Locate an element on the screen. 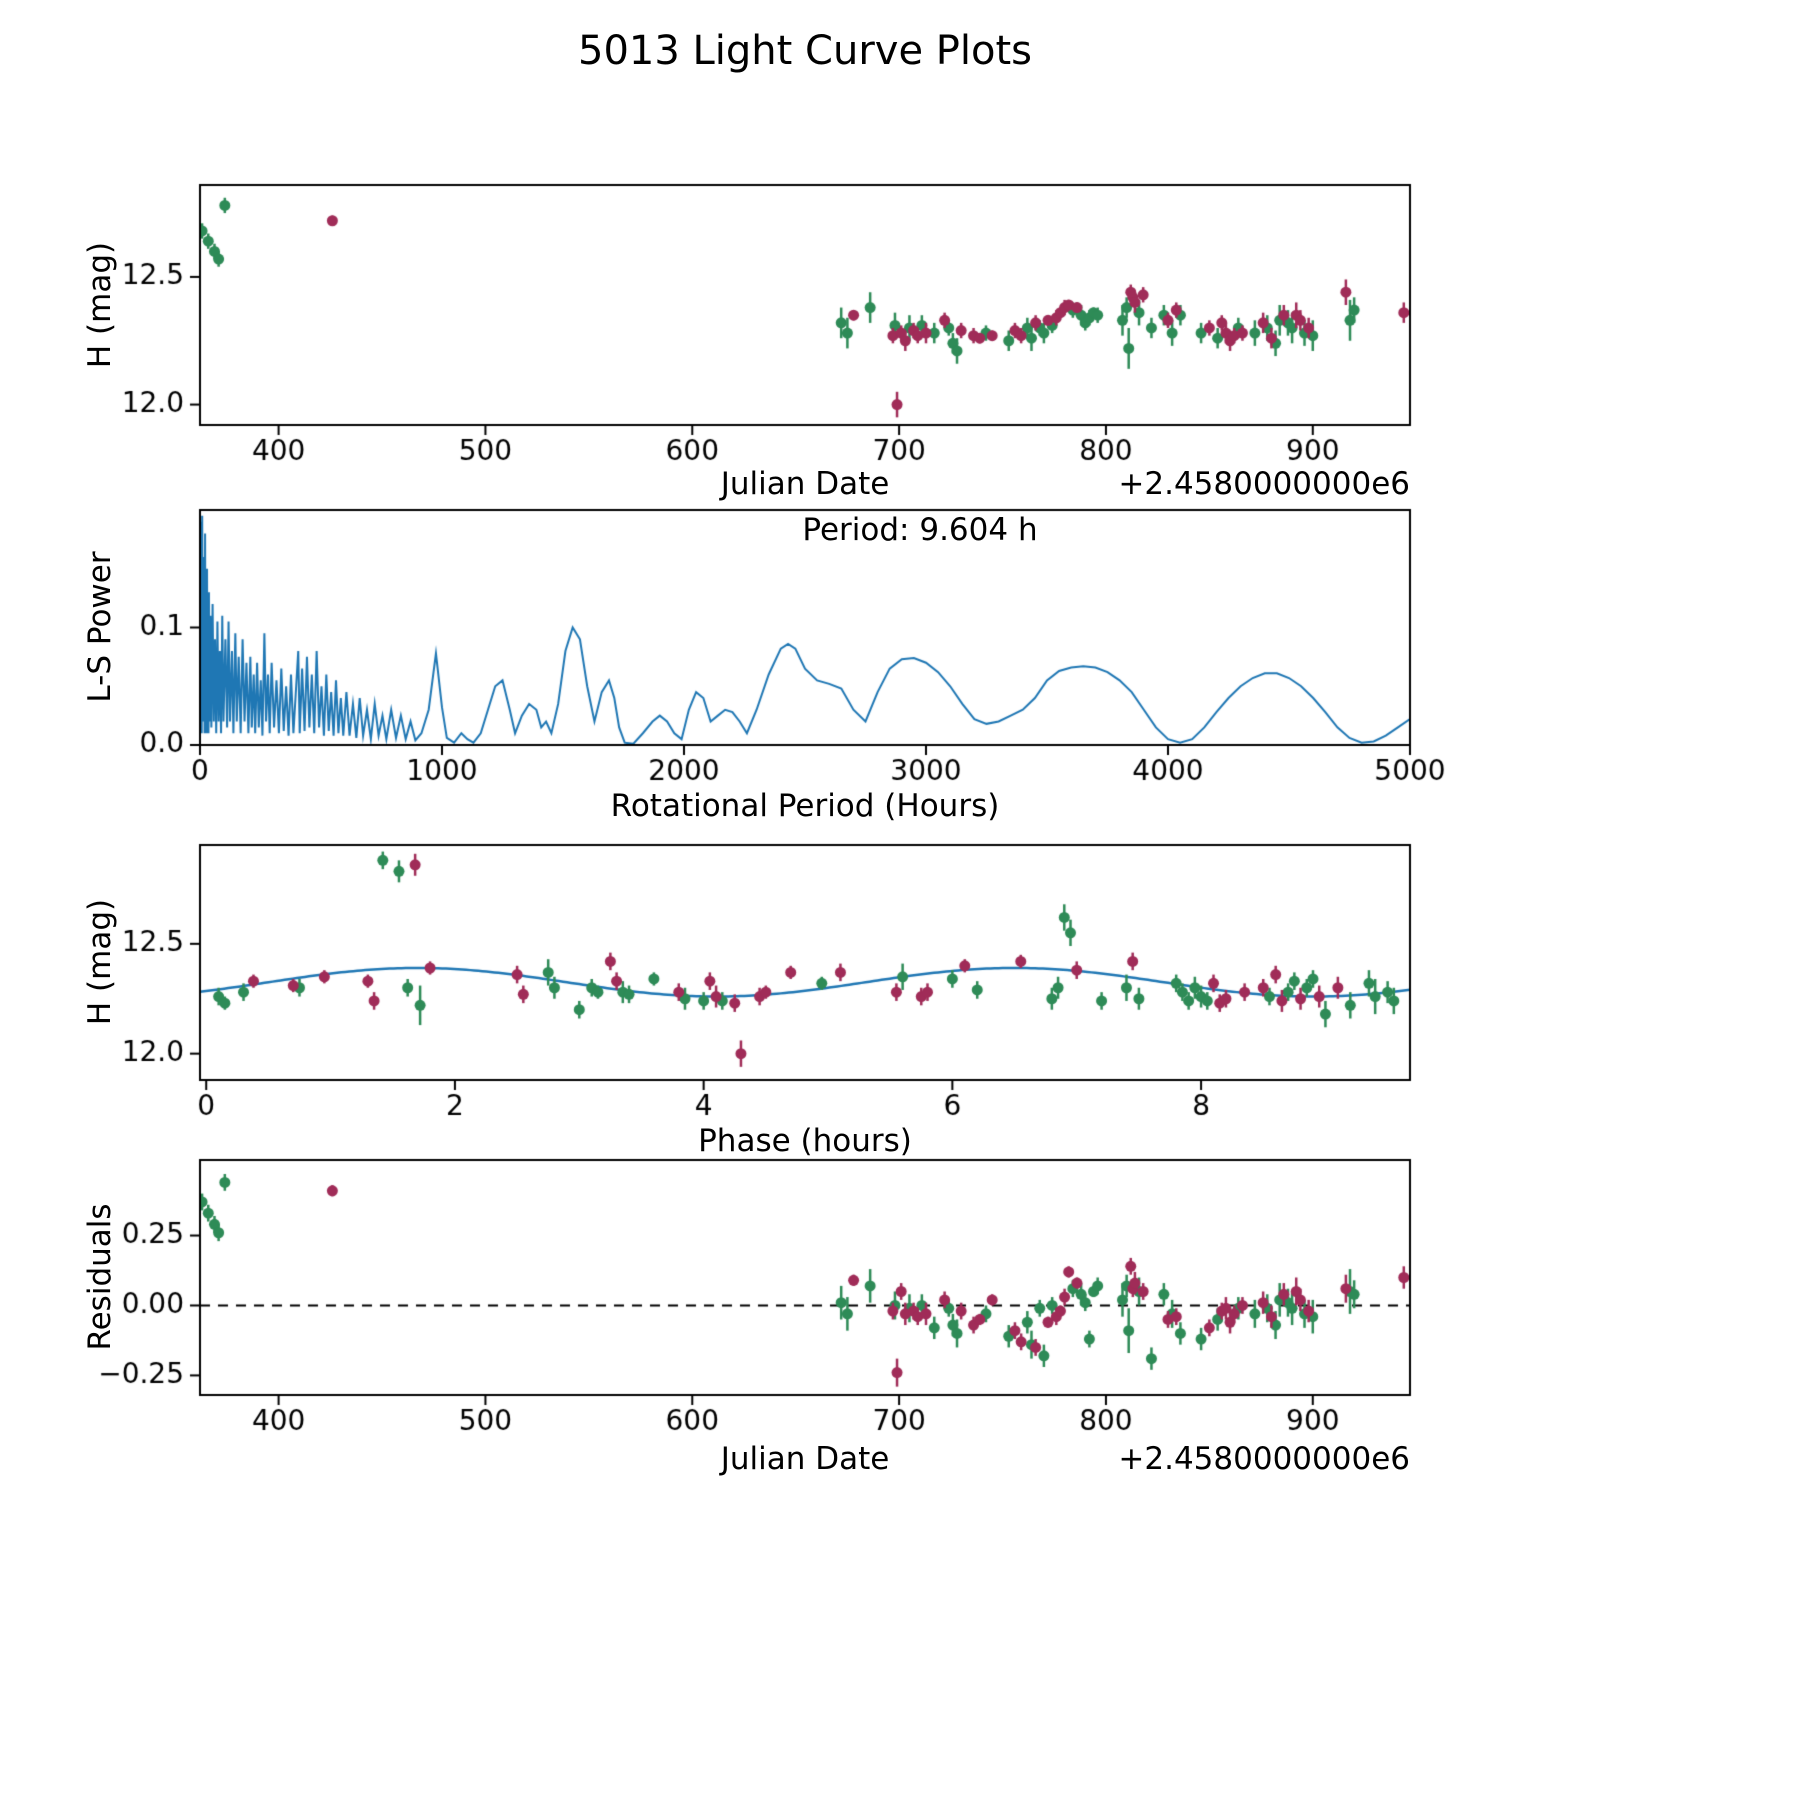 The width and height of the screenshot is (1800, 1800). page-title: 5013 Light Curve Plots is located at coordinates (805, 51).